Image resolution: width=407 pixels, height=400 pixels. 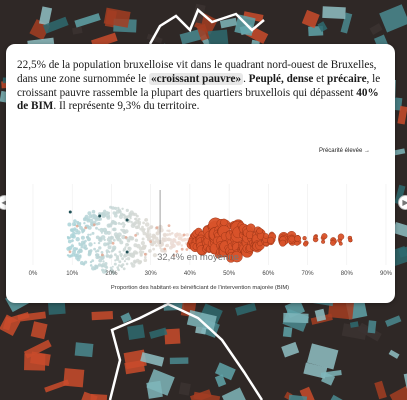 What do you see at coordinates (268, 274) in the screenshot?
I see `x-tick-label: 60%` at bounding box center [268, 274].